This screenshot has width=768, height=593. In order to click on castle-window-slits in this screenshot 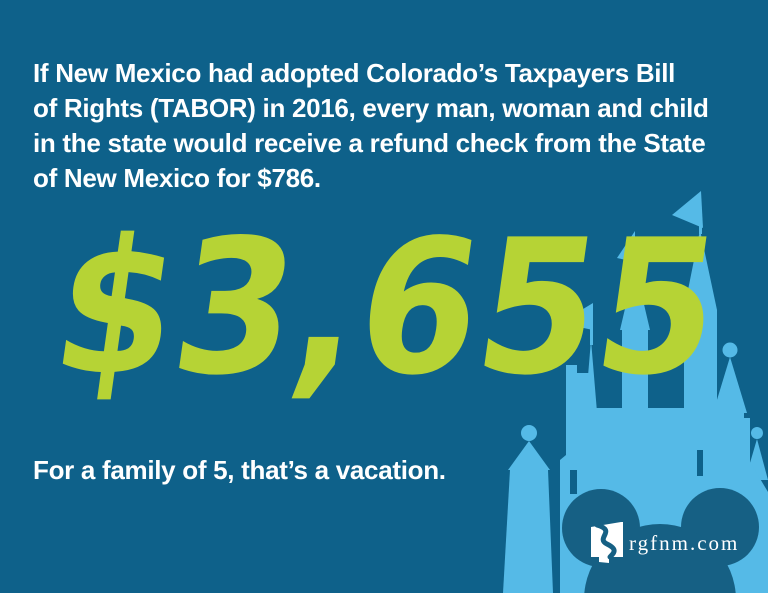, I will do `click(626, 472)`.